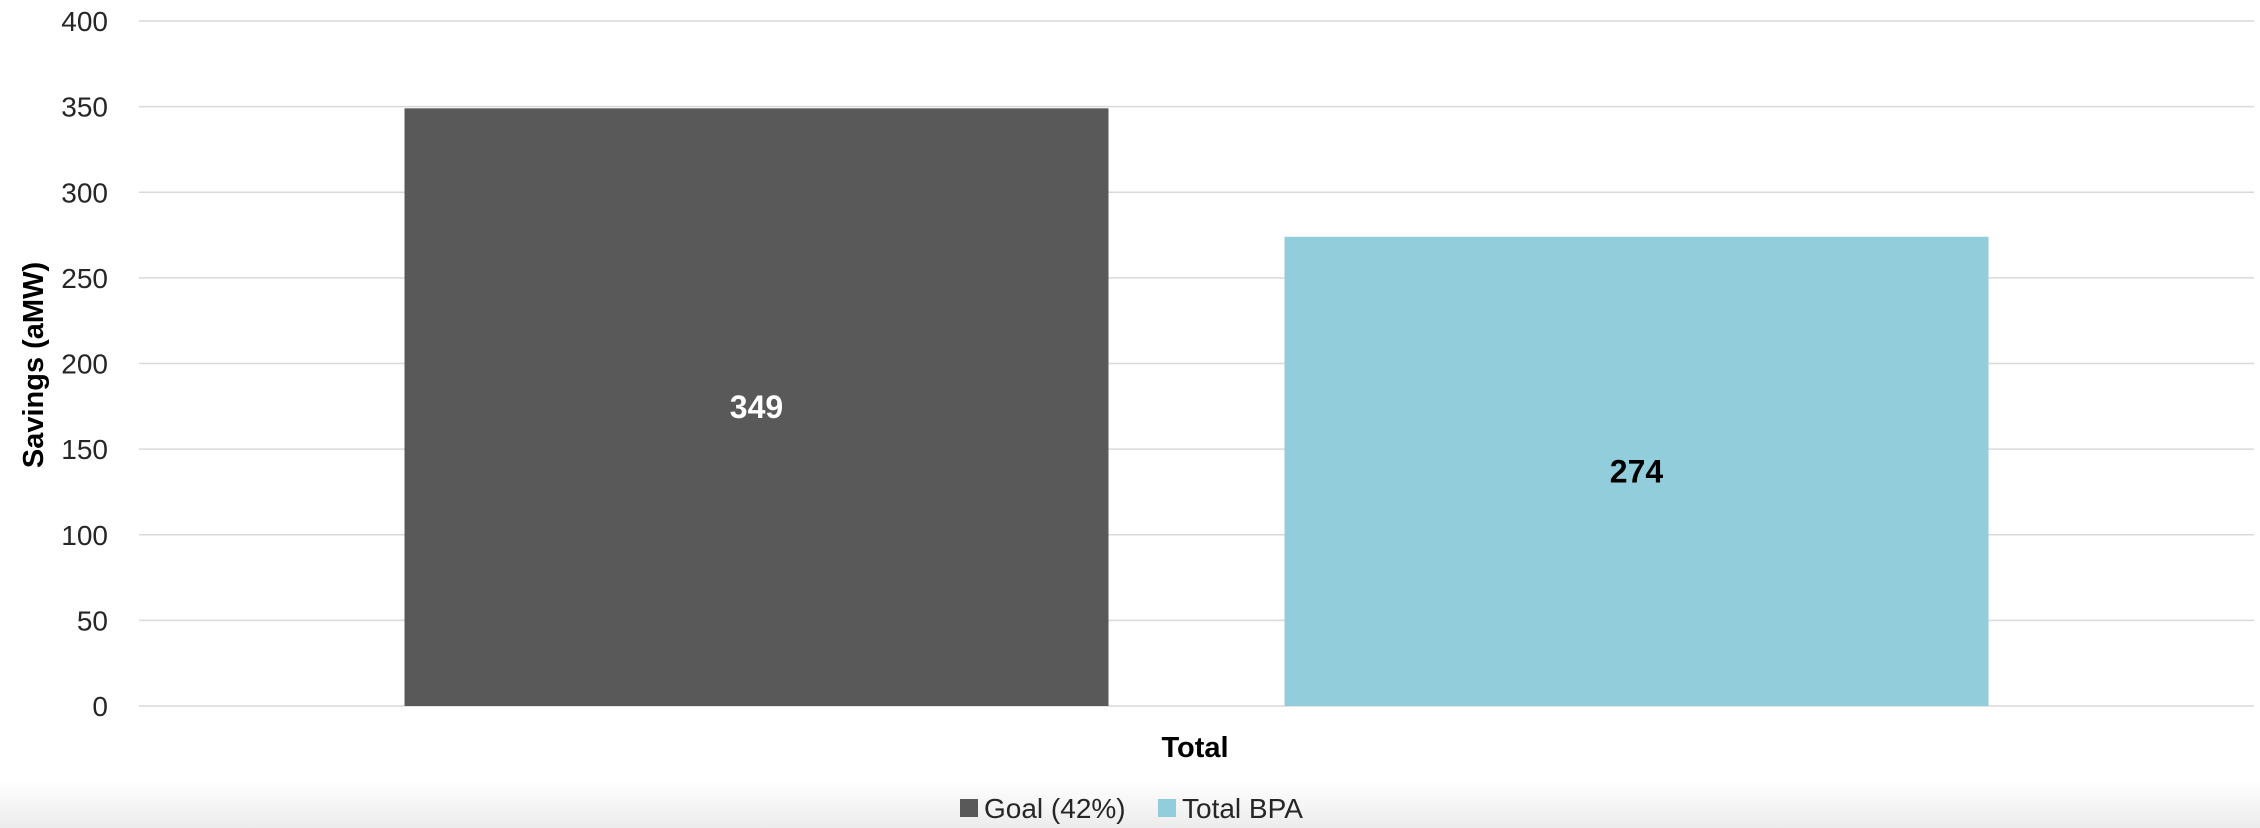 This screenshot has height=828, width=2260. Describe the element at coordinates (1197, 439) in the screenshot. I see `data-labels: 349 274` at that location.